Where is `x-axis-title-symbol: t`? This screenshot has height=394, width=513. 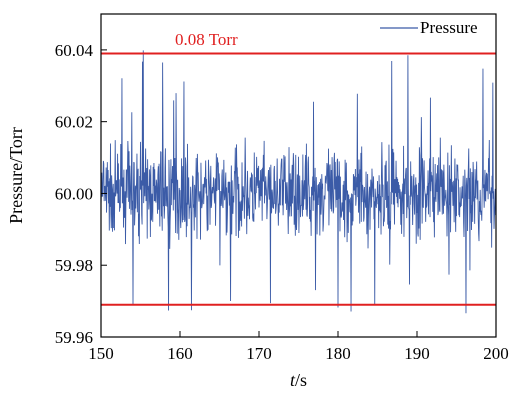 x-axis-title-symbol: t is located at coordinates (293, 380).